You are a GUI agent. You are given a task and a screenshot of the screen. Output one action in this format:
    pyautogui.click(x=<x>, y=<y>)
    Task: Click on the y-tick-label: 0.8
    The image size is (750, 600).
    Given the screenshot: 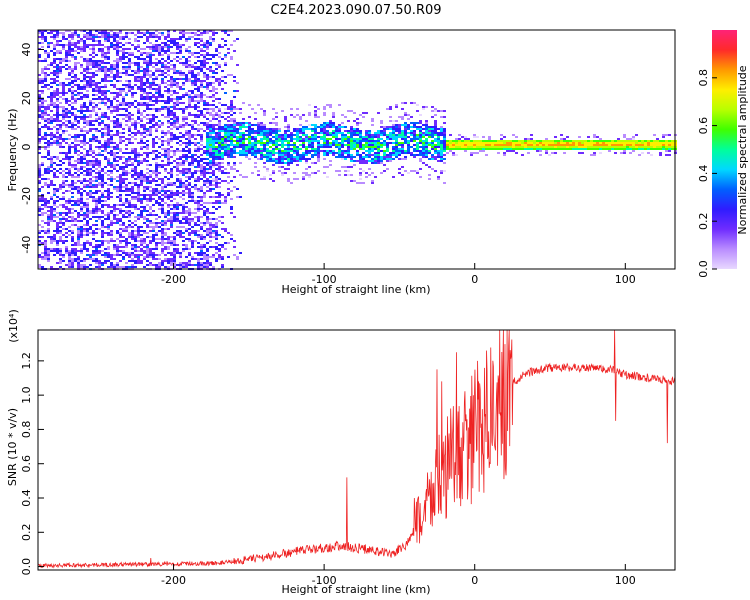 What is the action you would take?
    pyautogui.click(x=26, y=430)
    